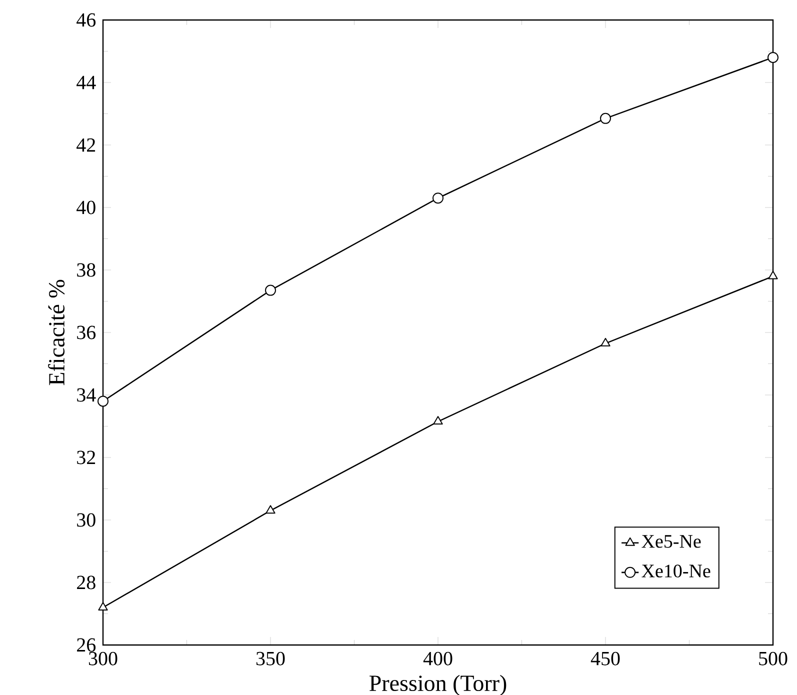  I want to click on y-tick-label: 32, so click(86, 457).